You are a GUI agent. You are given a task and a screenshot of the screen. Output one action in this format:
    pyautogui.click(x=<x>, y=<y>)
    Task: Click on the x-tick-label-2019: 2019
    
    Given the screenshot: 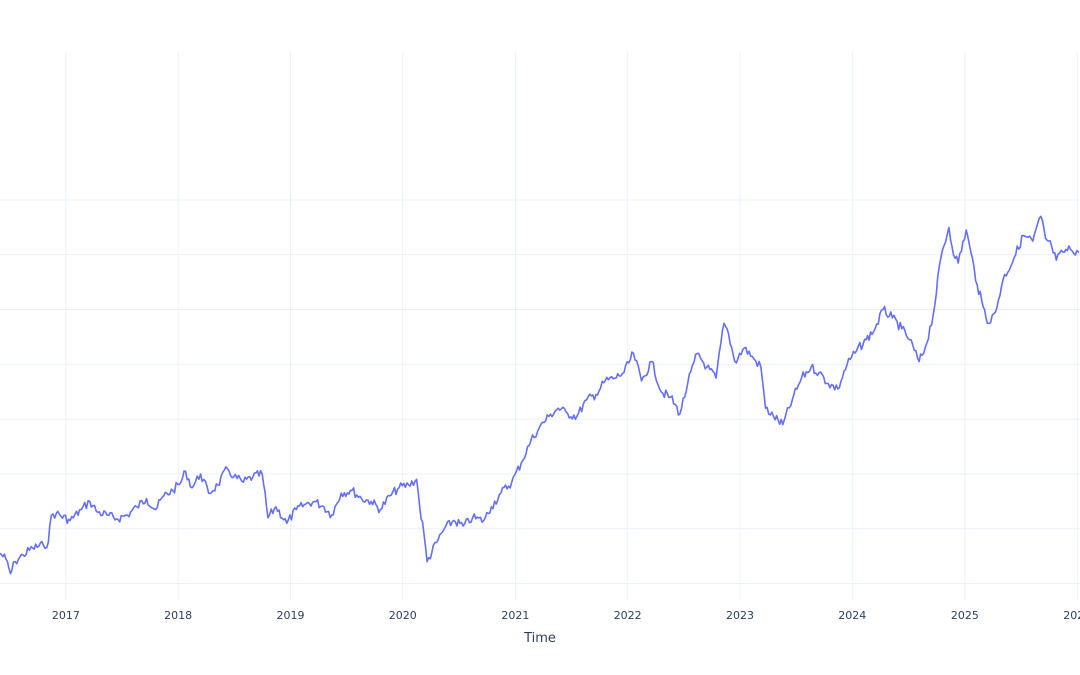 What is the action you would take?
    pyautogui.click(x=290, y=615)
    